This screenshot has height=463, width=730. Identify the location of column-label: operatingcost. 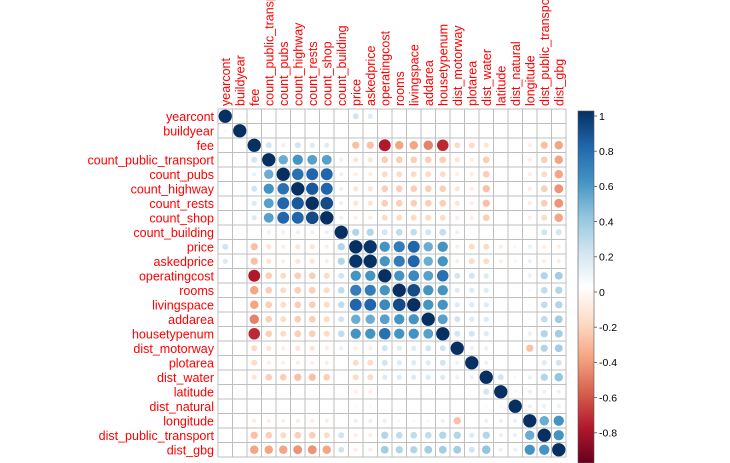
(385, 68).